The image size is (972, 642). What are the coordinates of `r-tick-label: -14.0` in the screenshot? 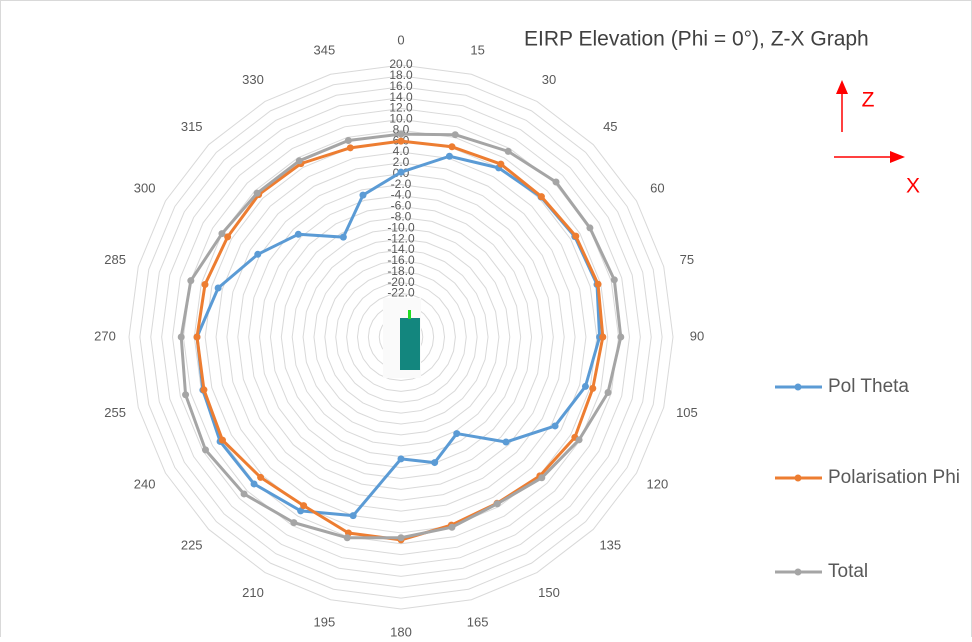 It's located at (401, 249).